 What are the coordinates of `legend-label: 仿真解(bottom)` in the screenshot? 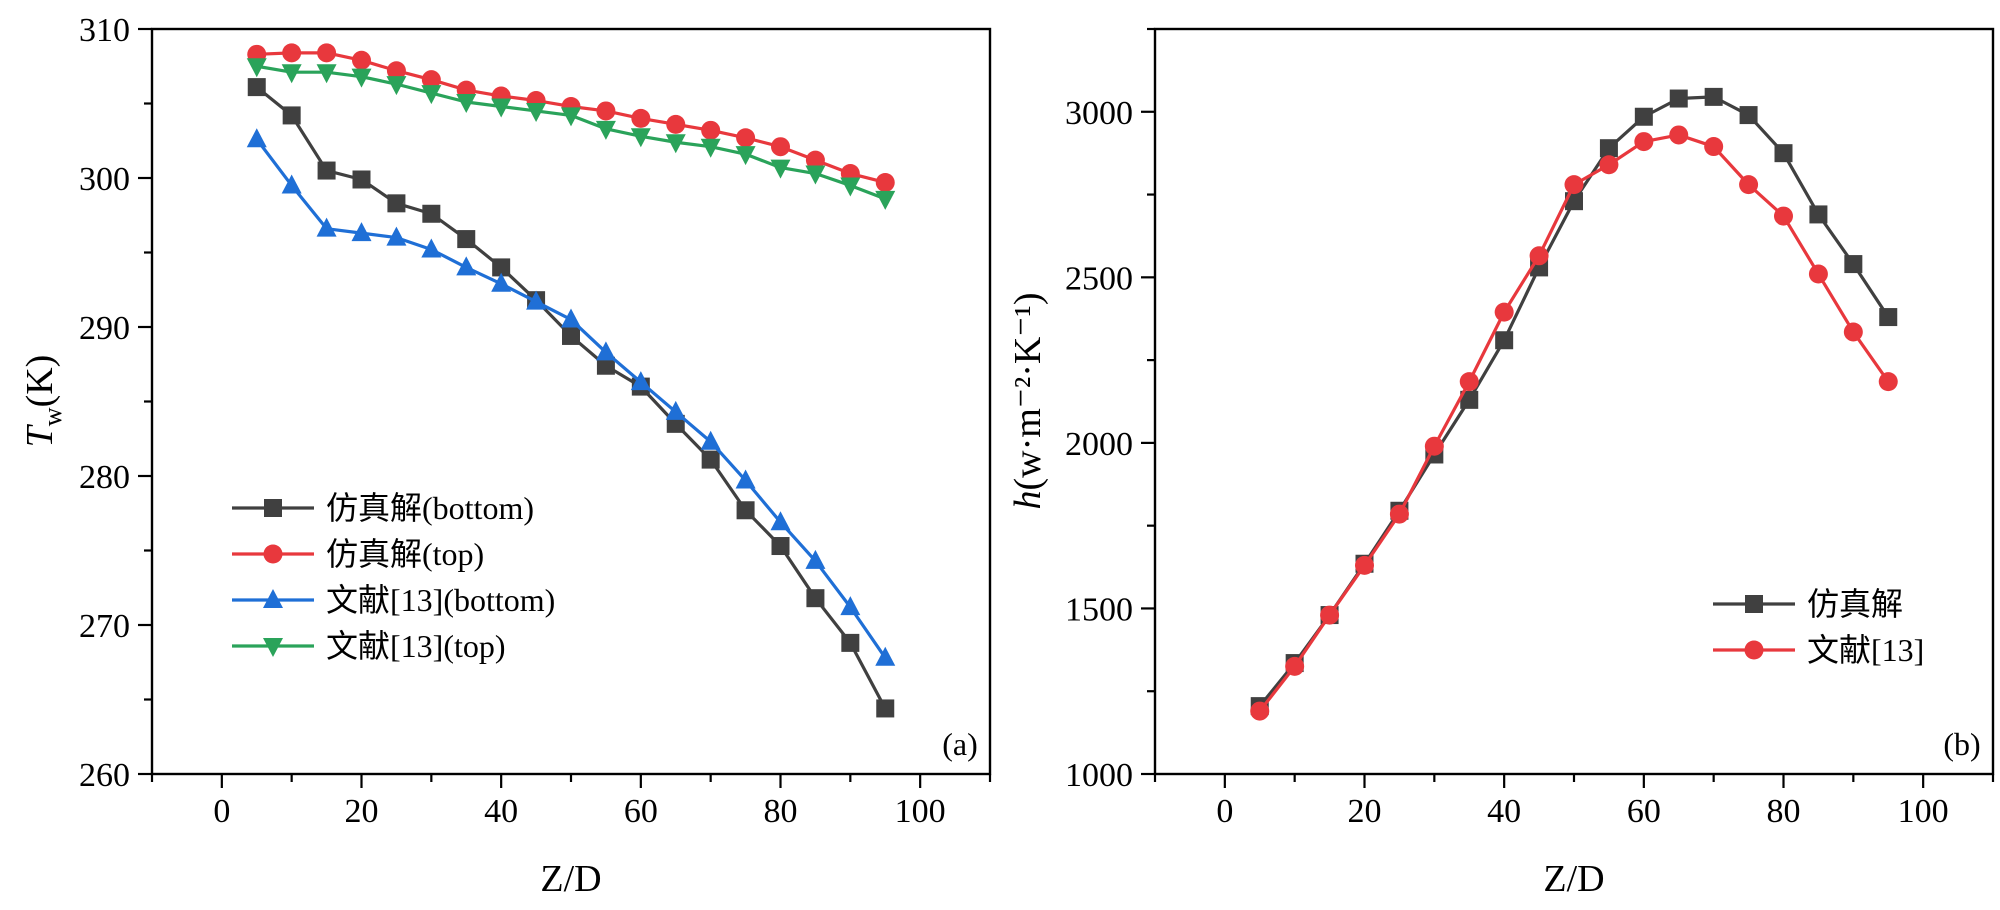 It's located at (430, 508).